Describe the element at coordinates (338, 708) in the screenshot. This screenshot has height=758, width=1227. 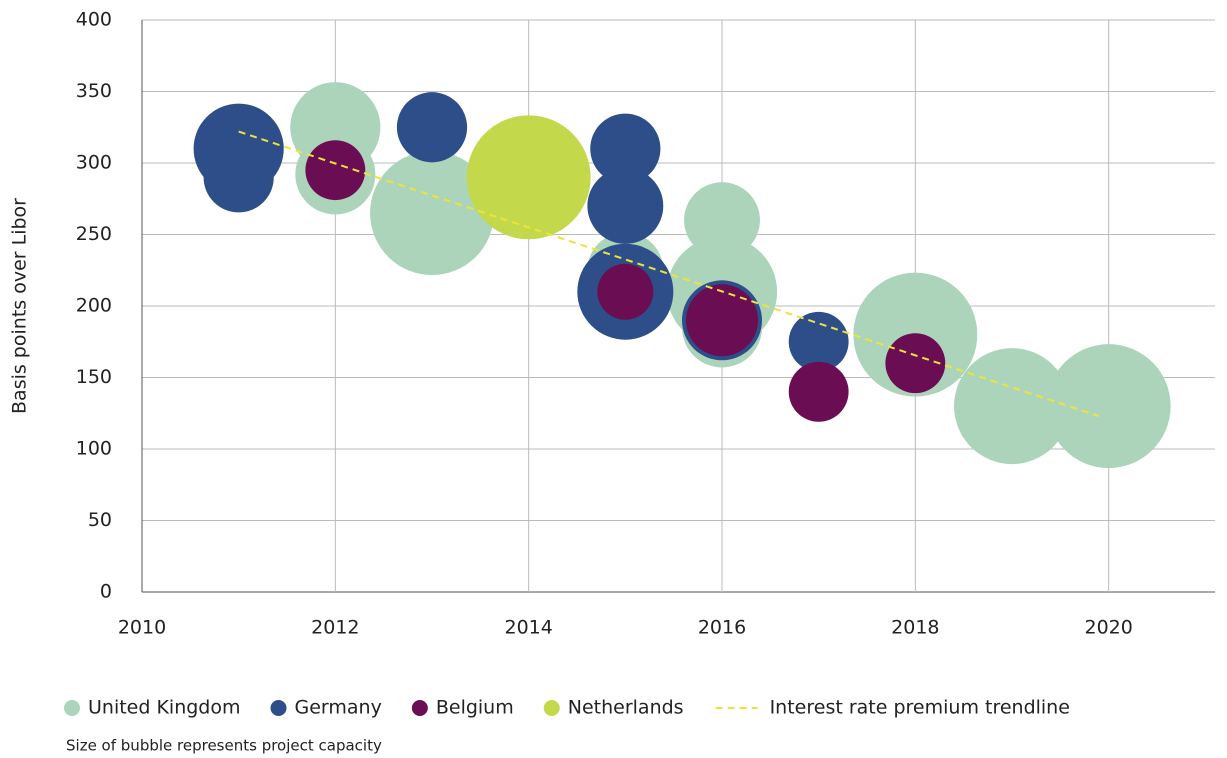
I see `legend-label: Germany` at that location.